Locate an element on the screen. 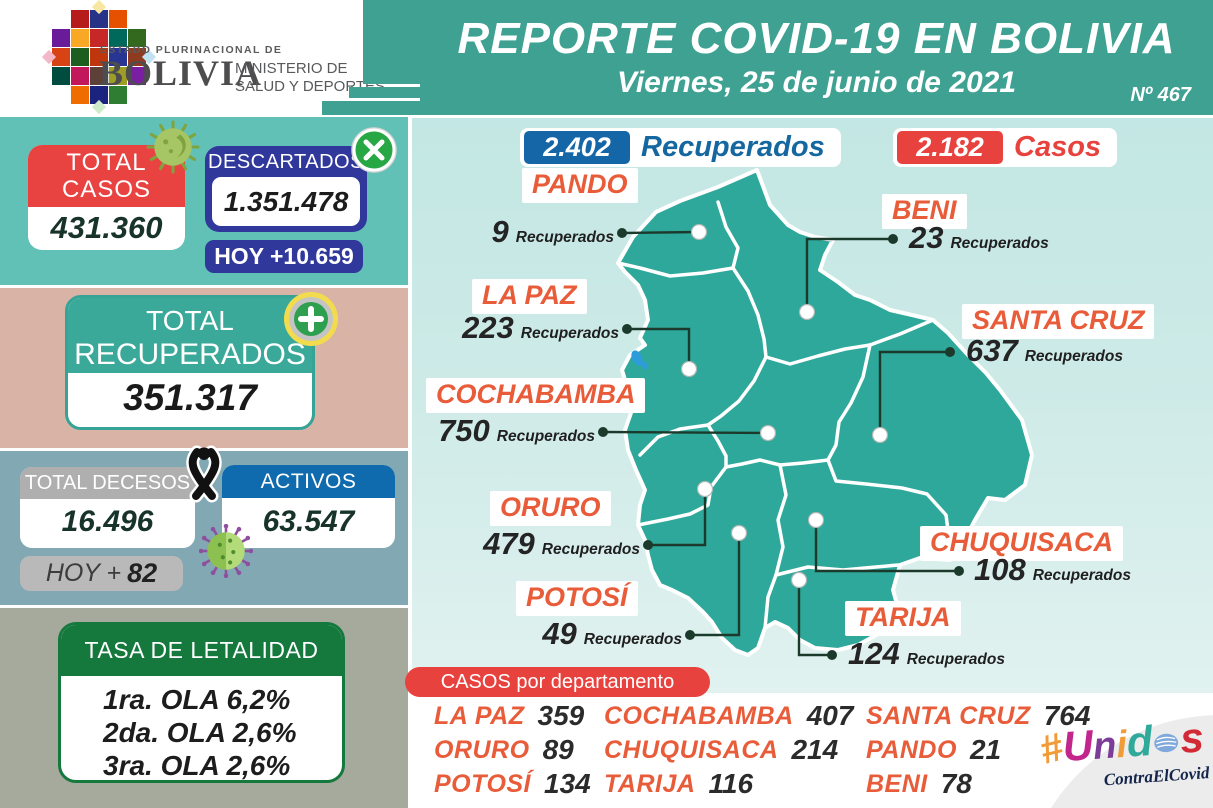 The height and width of the screenshot is (808, 1213). case-department: SANTA CRUZ is located at coordinates (948, 715).